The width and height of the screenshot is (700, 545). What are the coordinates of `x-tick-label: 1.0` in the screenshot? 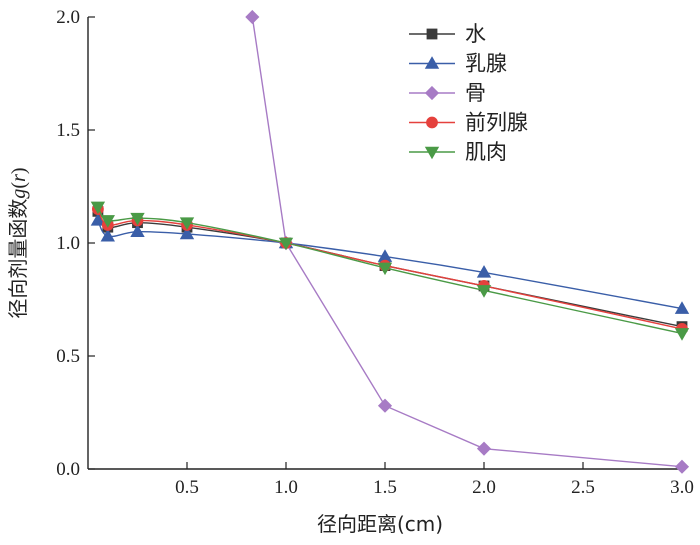 It's located at (286, 487).